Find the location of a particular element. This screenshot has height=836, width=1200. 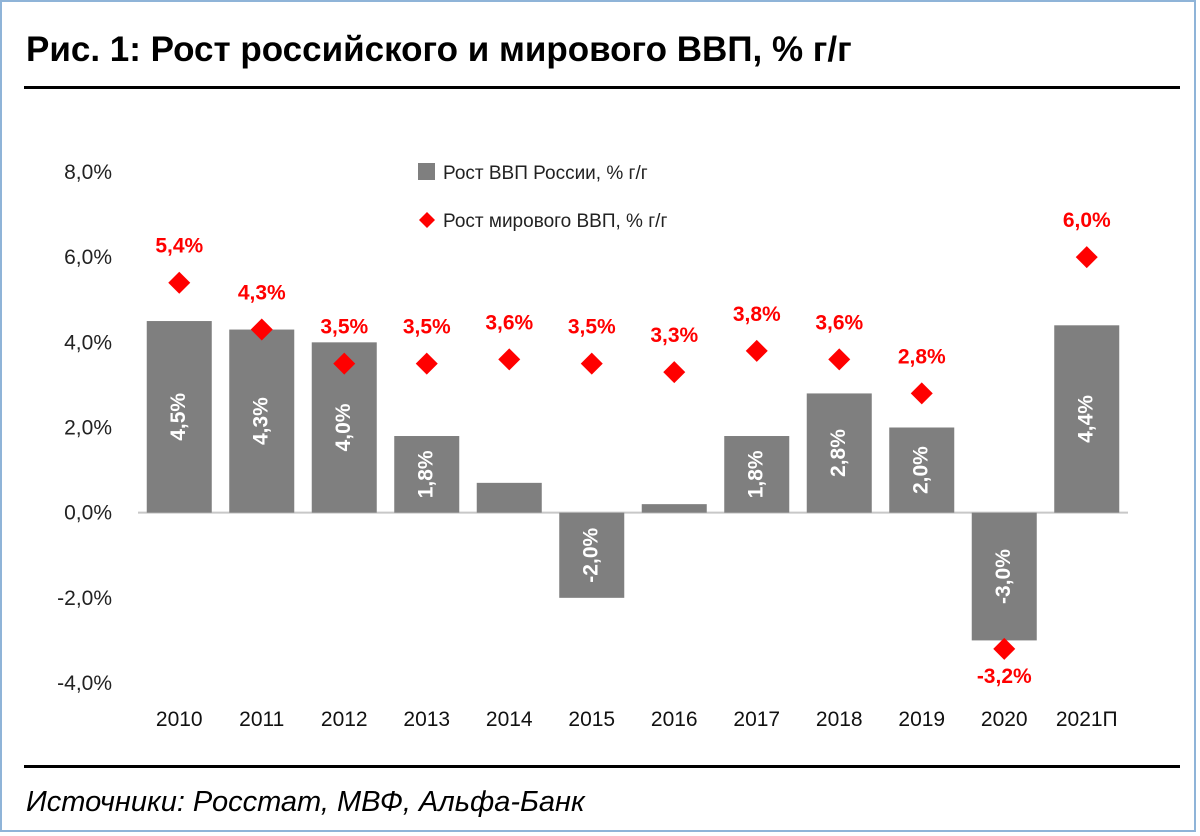

source-divider is located at coordinates (602, 766).